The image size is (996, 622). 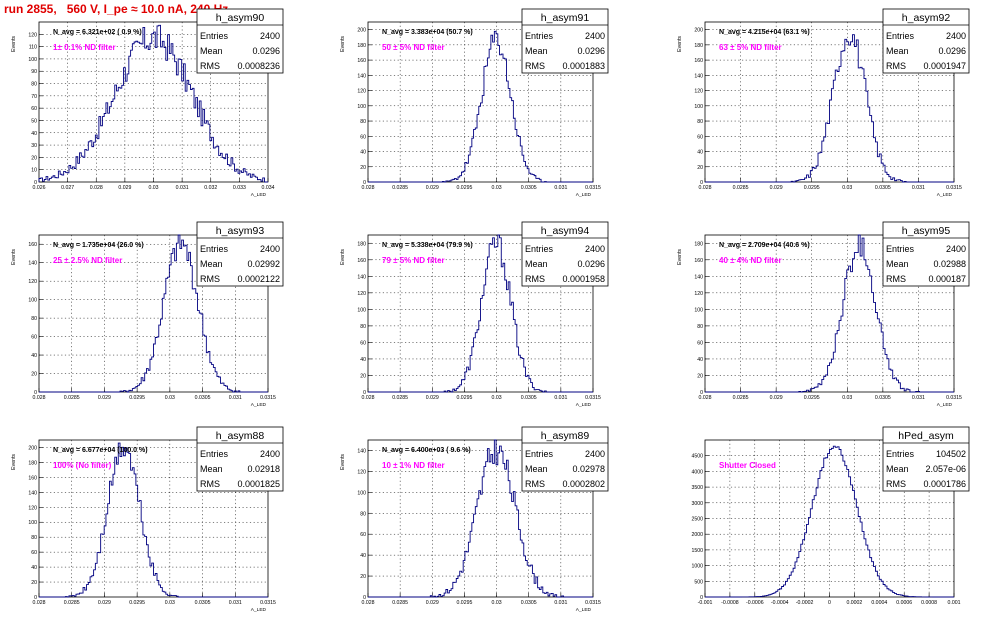 What do you see at coordinates (240, 436) in the screenshot?
I see `stats-title: h_asym88` at bounding box center [240, 436].